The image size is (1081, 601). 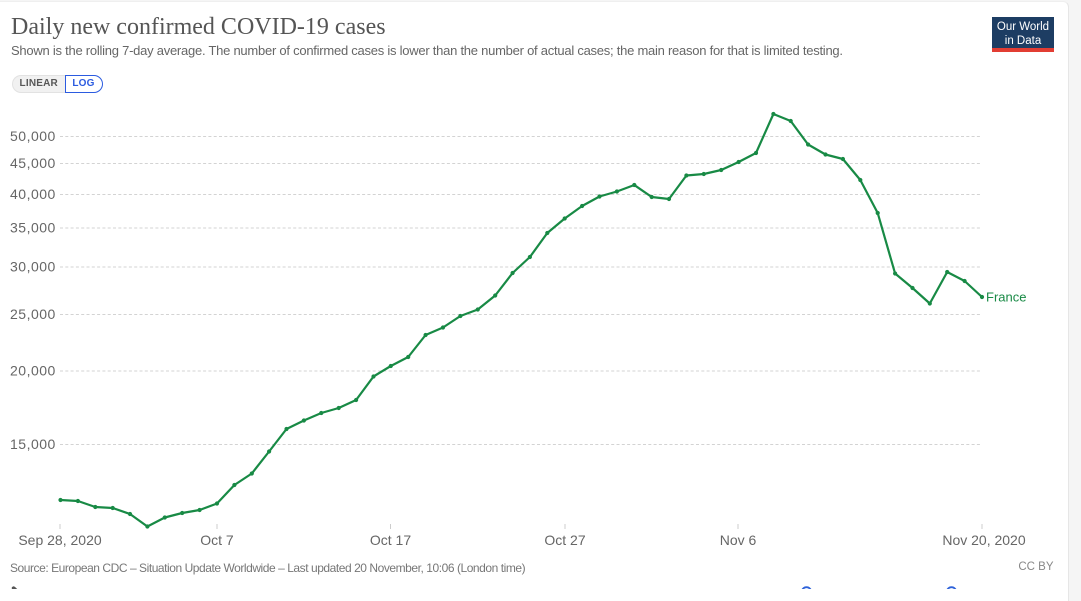 I want to click on svg-text: 50,000, so click(x=33, y=136).